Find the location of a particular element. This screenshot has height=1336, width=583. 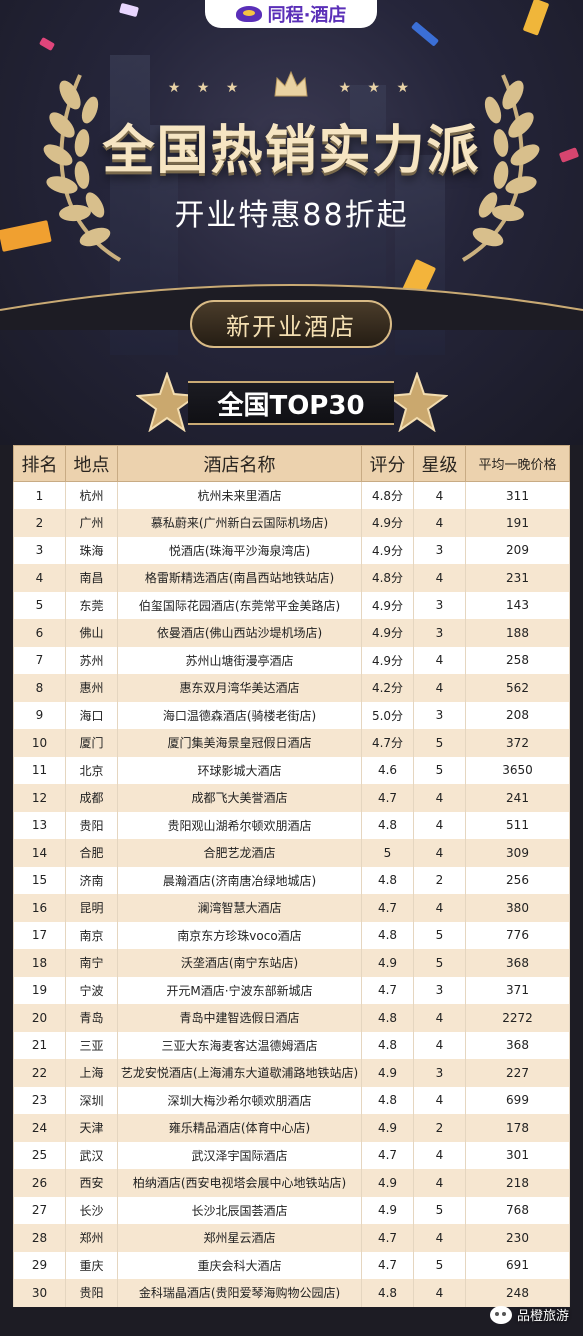

cell-price: 241 is located at coordinates (517, 798).